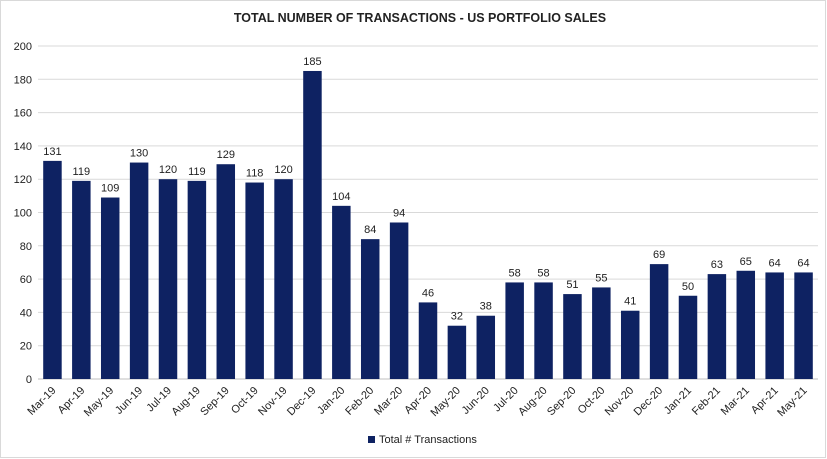 This screenshot has width=827, height=459. I want to click on data-label: 51, so click(572, 285).